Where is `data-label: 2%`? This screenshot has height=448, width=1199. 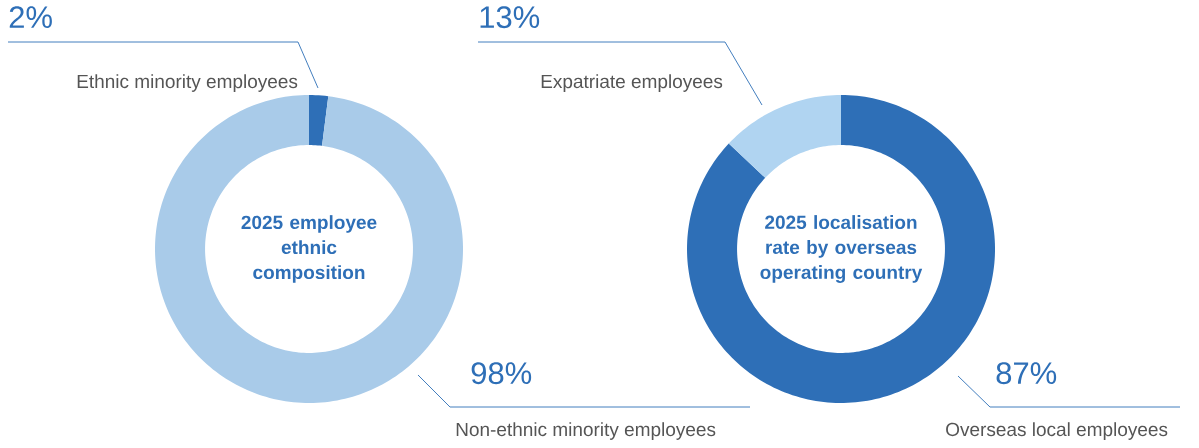
data-label: 2% is located at coordinates (30, 17).